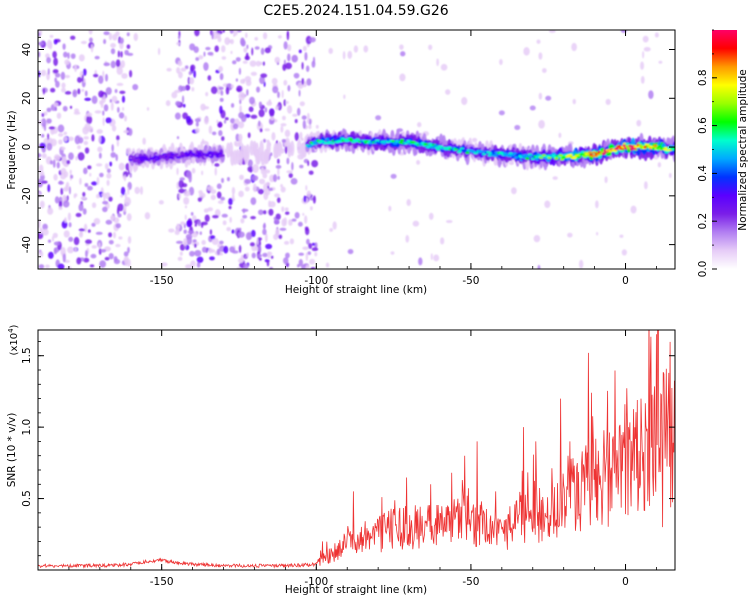 This screenshot has width=750, height=600. What do you see at coordinates (703, 173) in the screenshot?
I see `colorbar-tick-label: 0.4` at bounding box center [703, 173].